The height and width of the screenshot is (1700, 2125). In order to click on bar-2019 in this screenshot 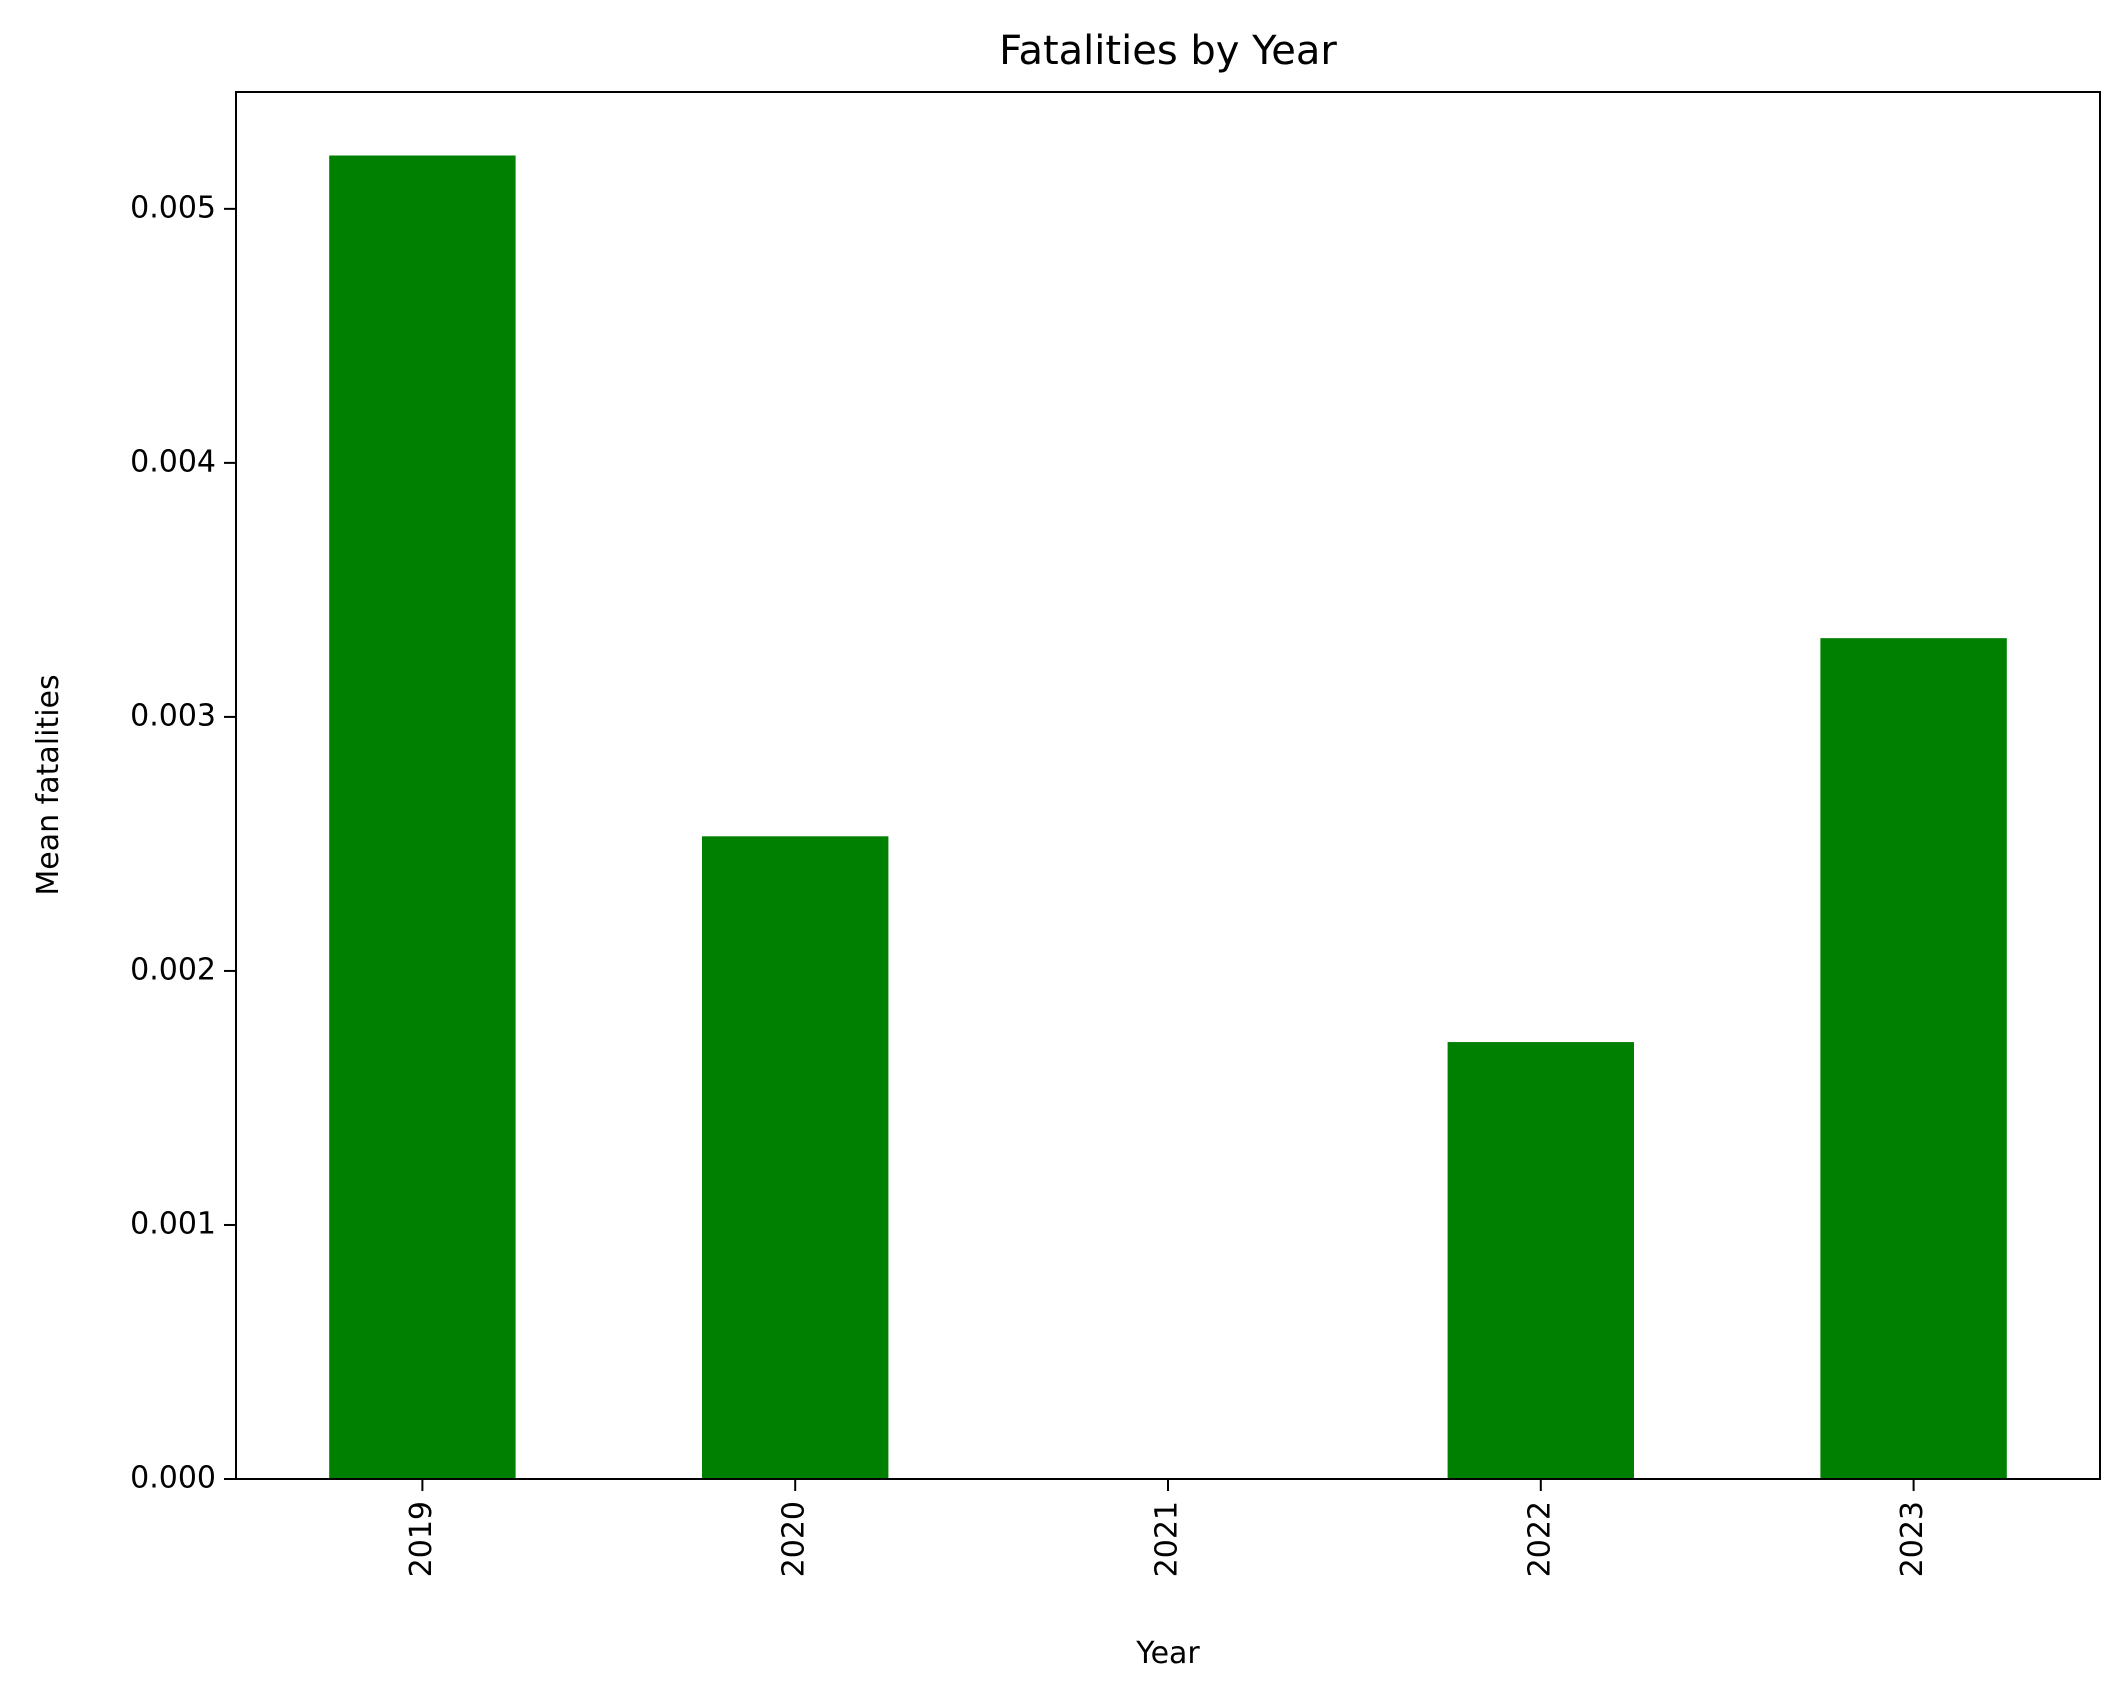, I will do `click(422, 817)`.